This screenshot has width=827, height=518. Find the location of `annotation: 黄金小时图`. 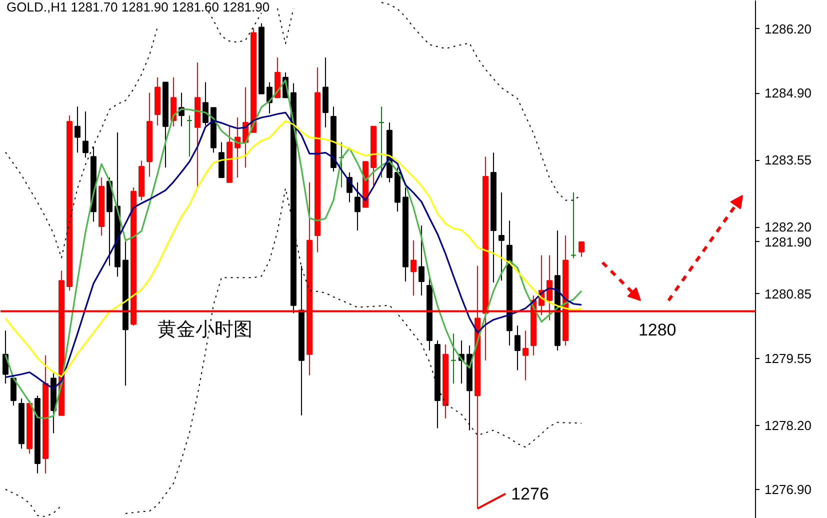

annotation: 黄金小时图 is located at coordinates (205, 330).